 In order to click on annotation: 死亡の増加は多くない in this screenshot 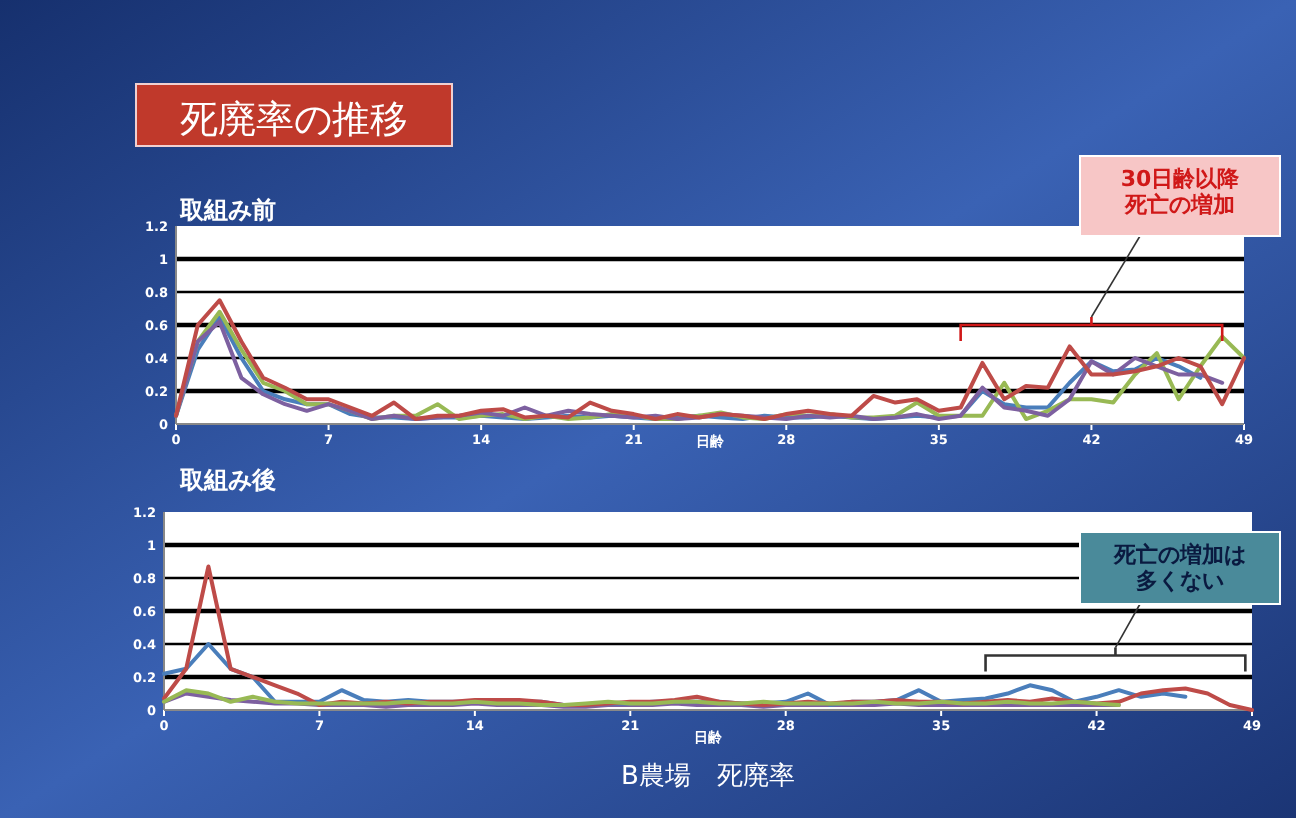, I will do `click(1179, 568)`.